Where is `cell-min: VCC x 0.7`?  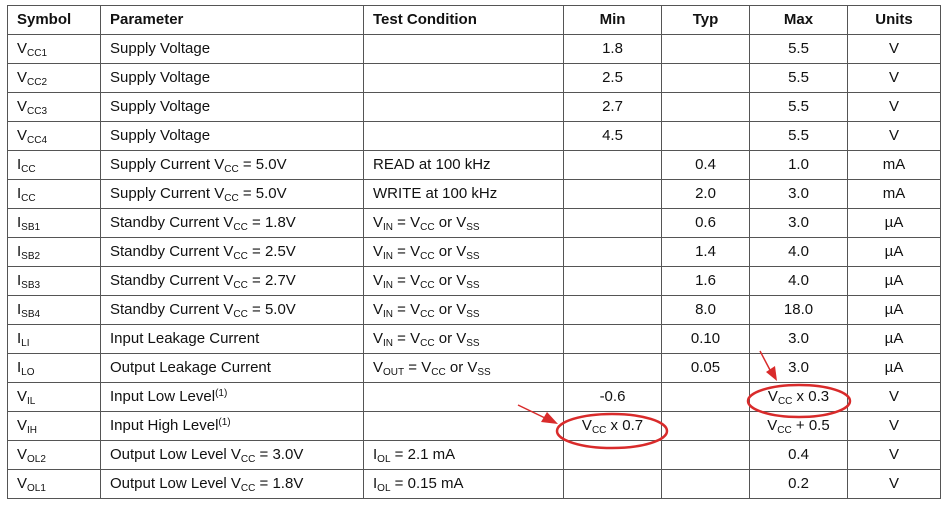 cell-min: VCC x 0.7 is located at coordinates (612, 426).